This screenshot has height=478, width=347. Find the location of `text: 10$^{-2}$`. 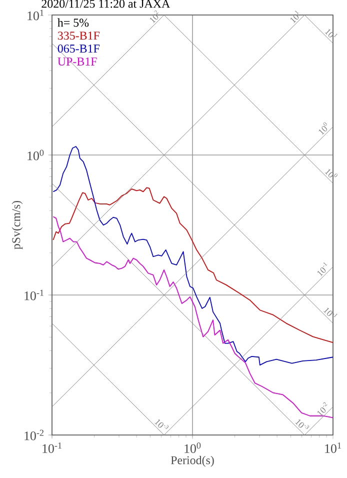

text: 10$^{-2}$ is located at coordinates (322, 409).